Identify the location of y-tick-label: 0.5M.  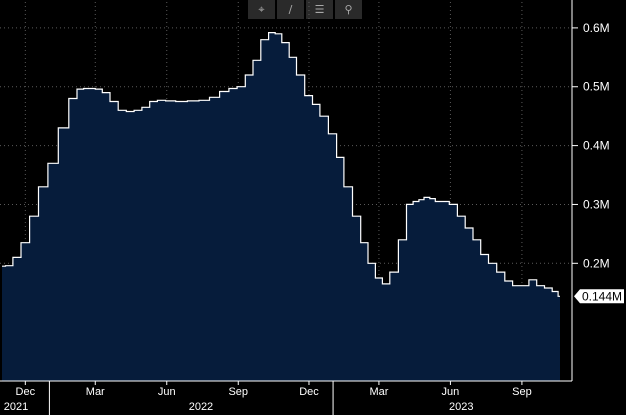
(596, 87).